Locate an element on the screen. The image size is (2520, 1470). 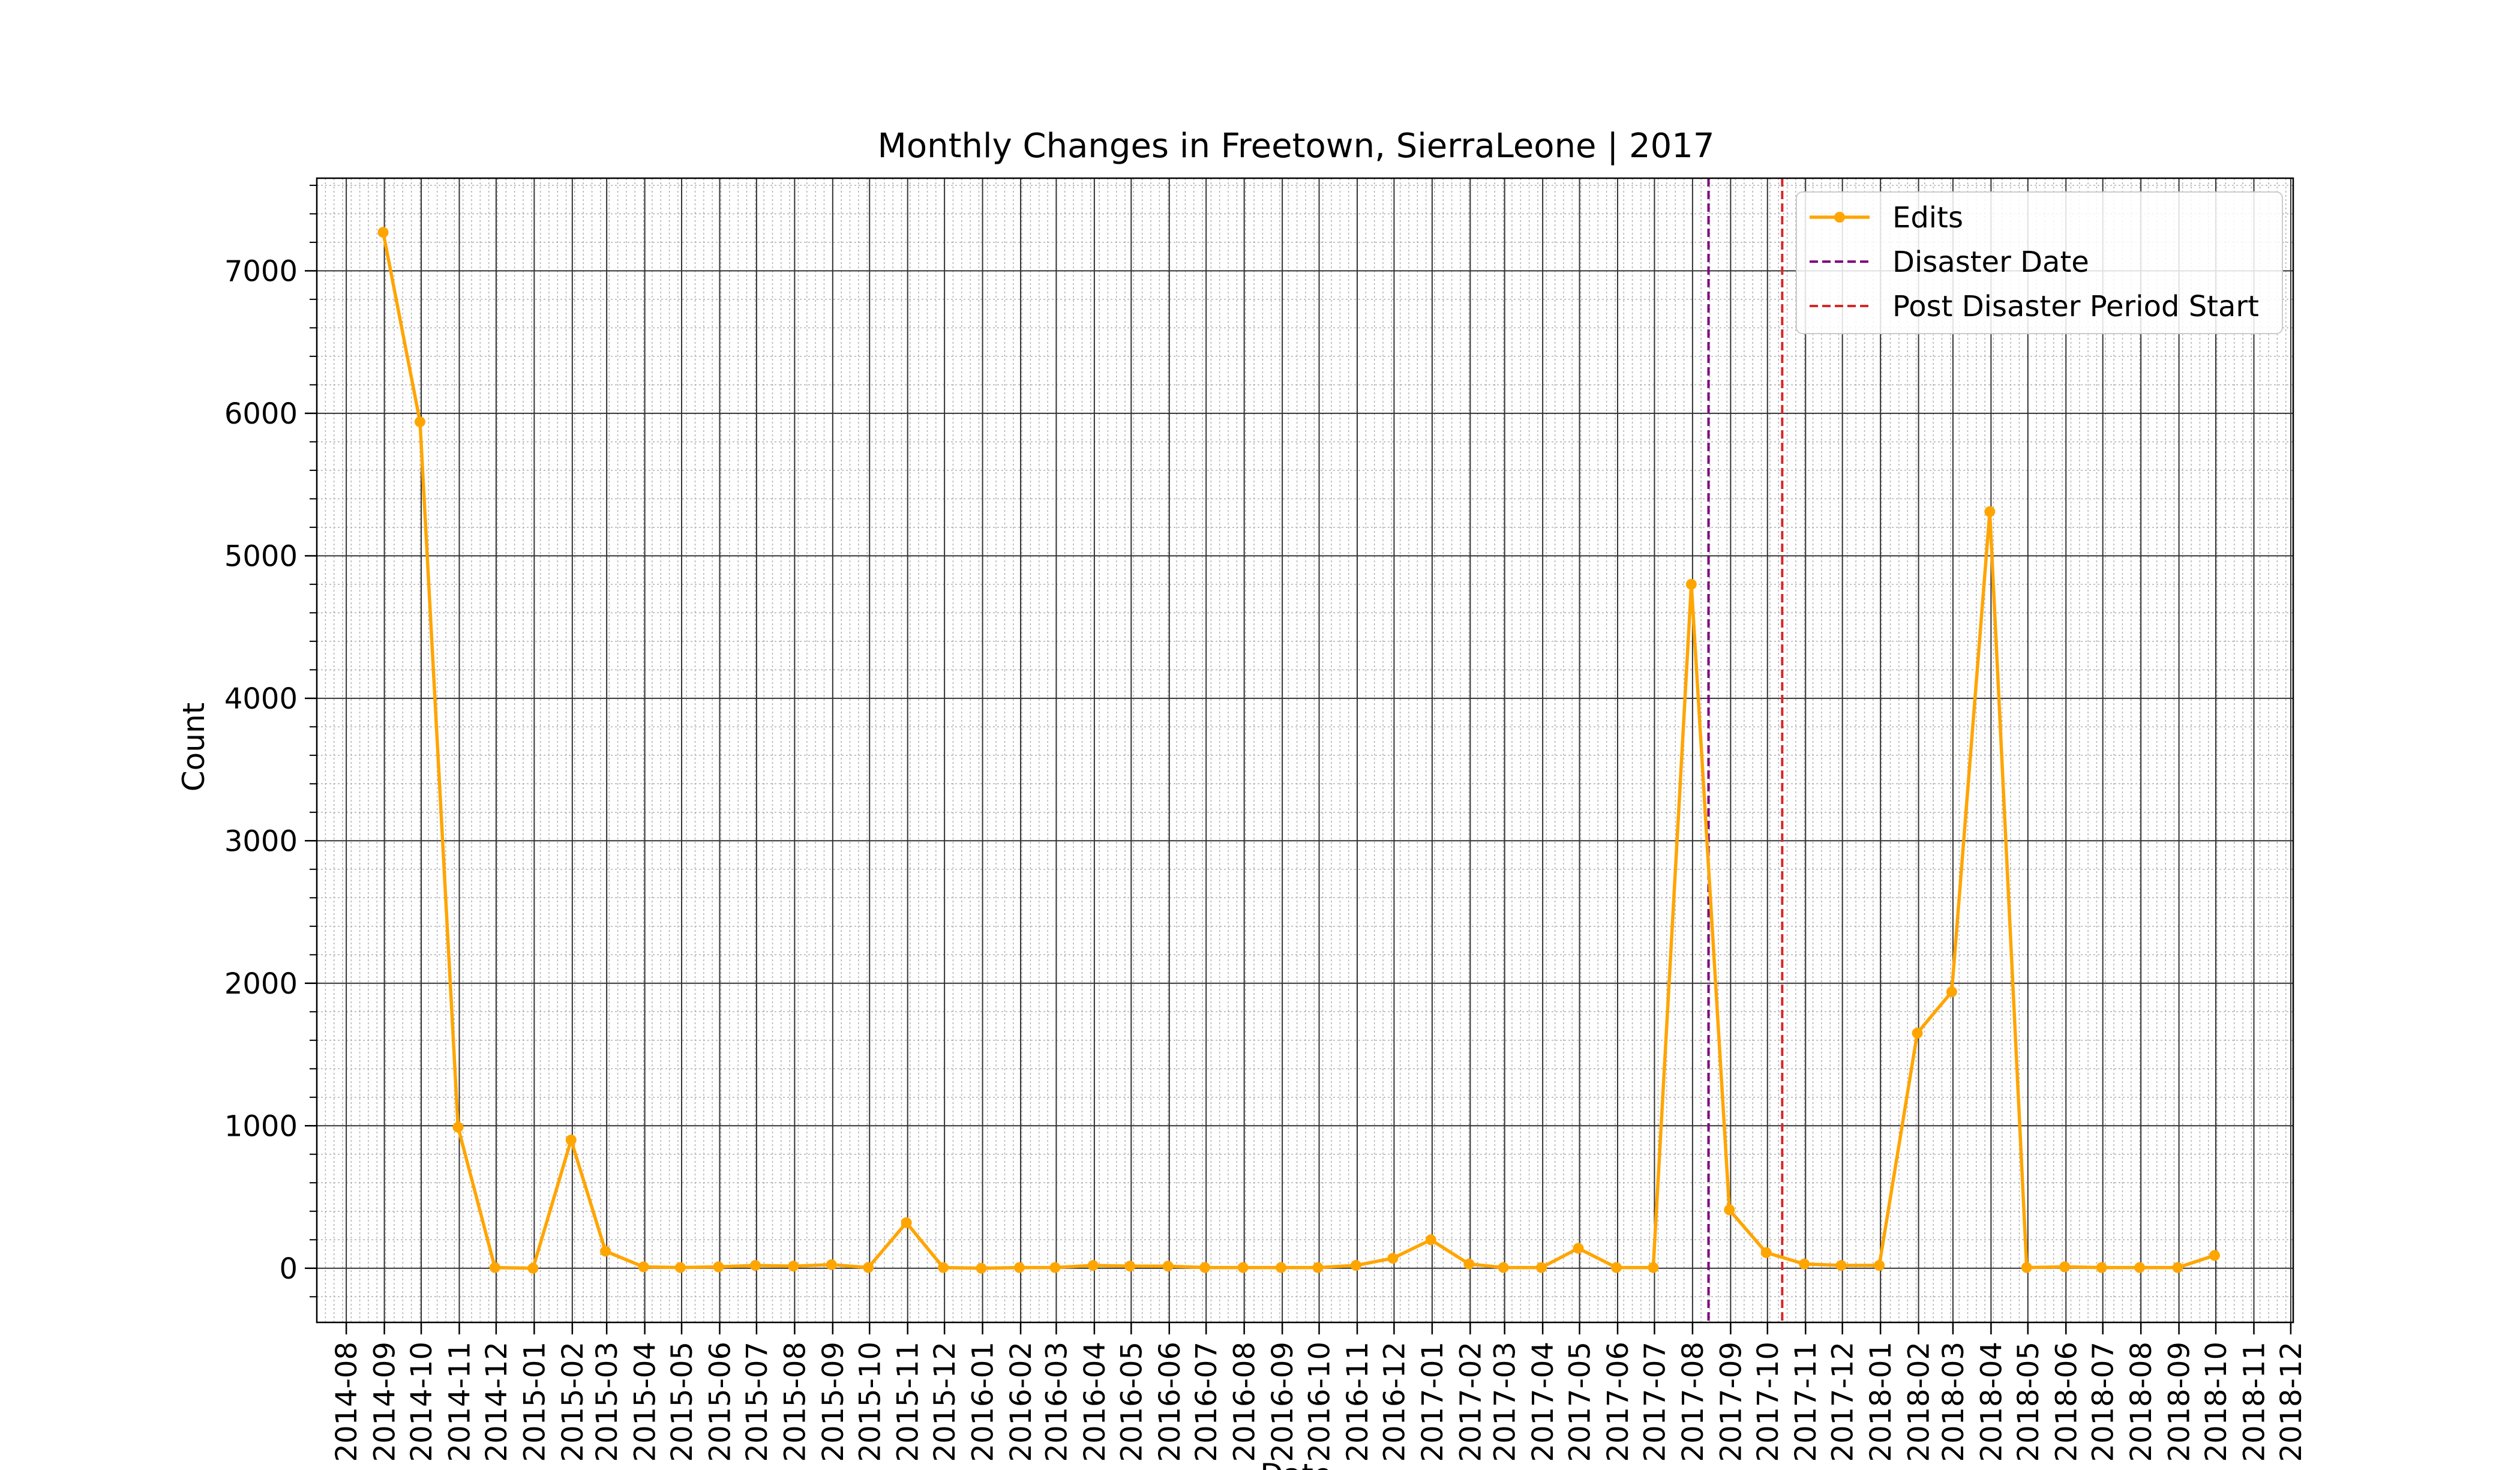
x-tick-label: 2017-12 is located at coordinates (1843, 1402).